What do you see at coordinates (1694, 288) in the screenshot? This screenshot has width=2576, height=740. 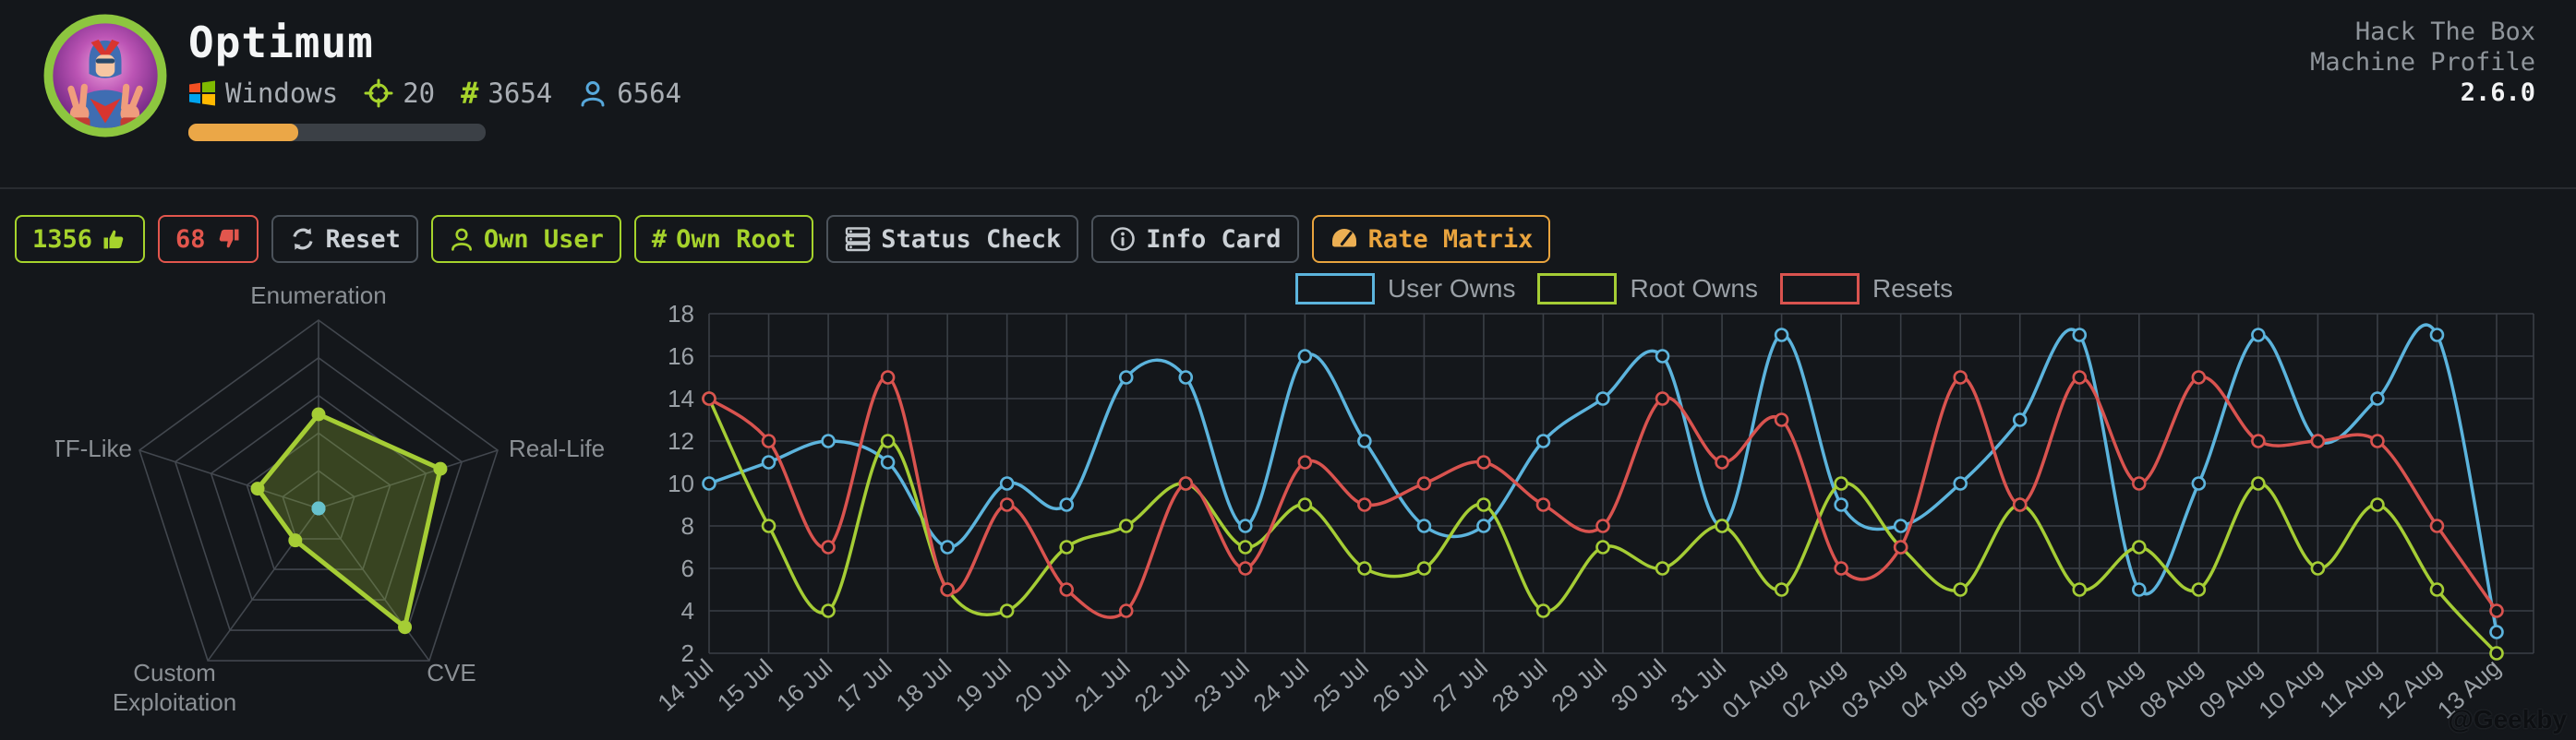 I see `legend-label: Root Owns` at bounding box center [1694, 288].